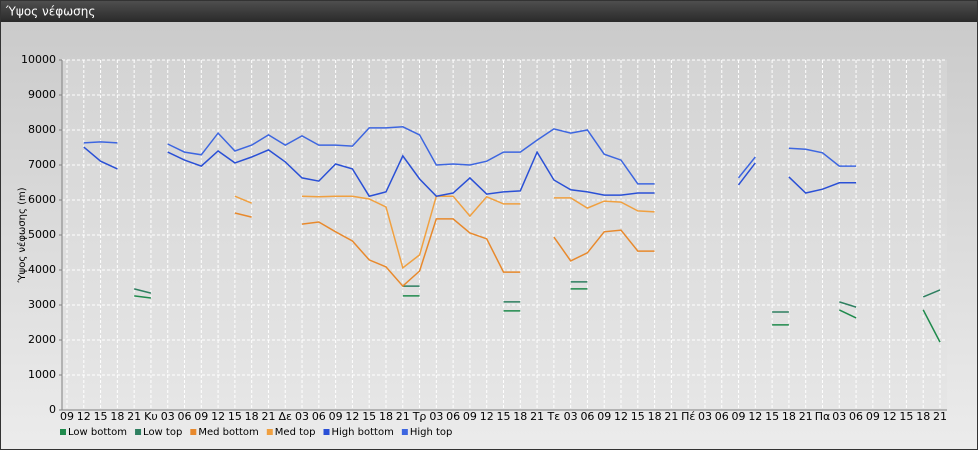 The height and width of the screenshot is (450, 978). I want to click on y-tick-label: 0, so click(52, 409).